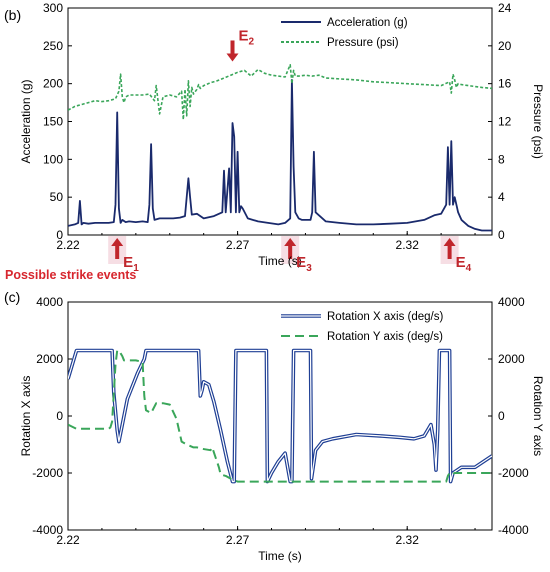  Describe the element at coordinates (53, 84) in the screenshot. I see `y-tick-label: 200` at that location.